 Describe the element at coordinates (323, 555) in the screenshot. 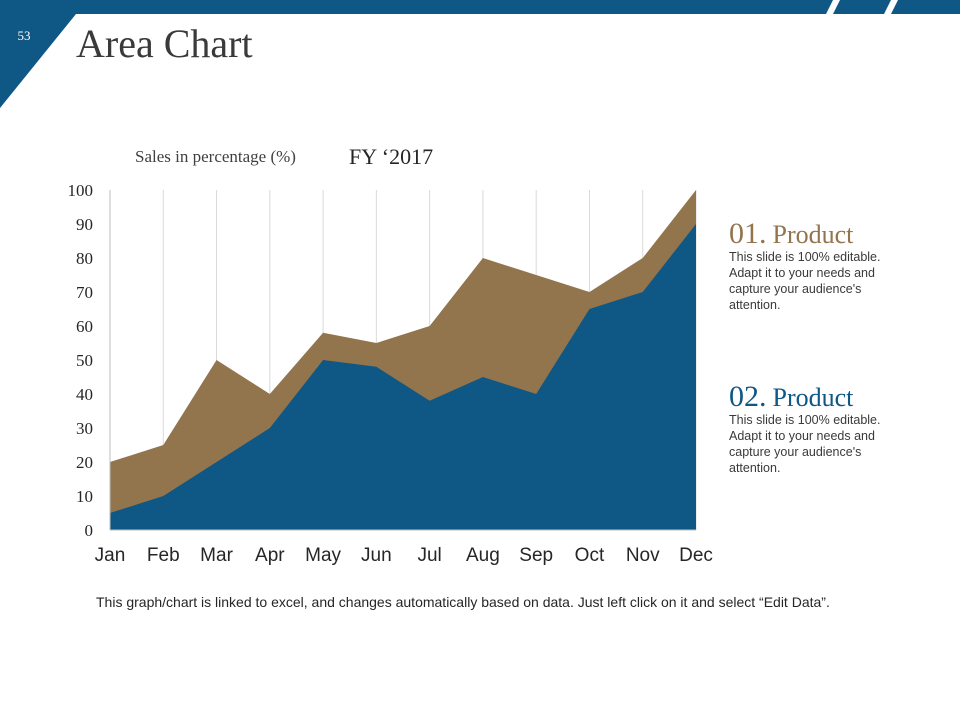

I see `x-tick-label: May` at that location.